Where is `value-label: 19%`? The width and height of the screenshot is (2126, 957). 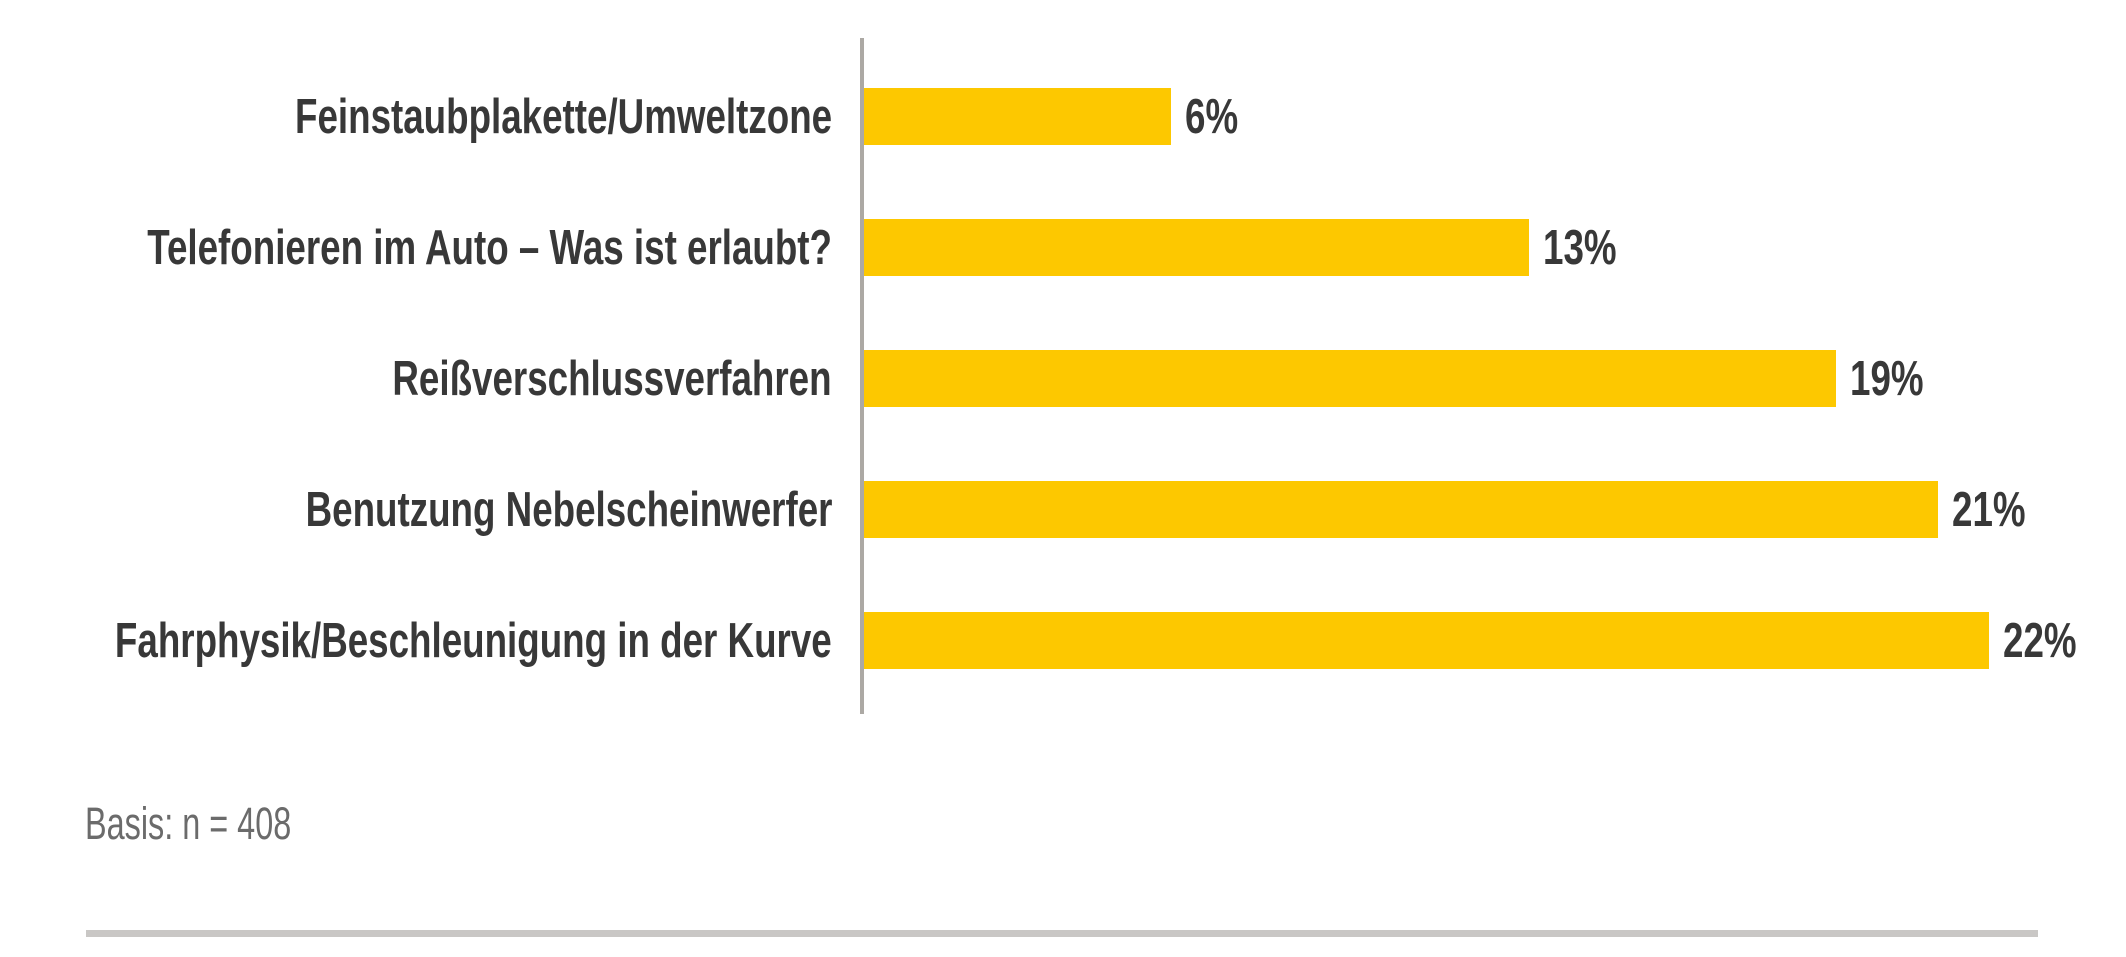 value-label: 19% is located at coordinates (1899, 378).